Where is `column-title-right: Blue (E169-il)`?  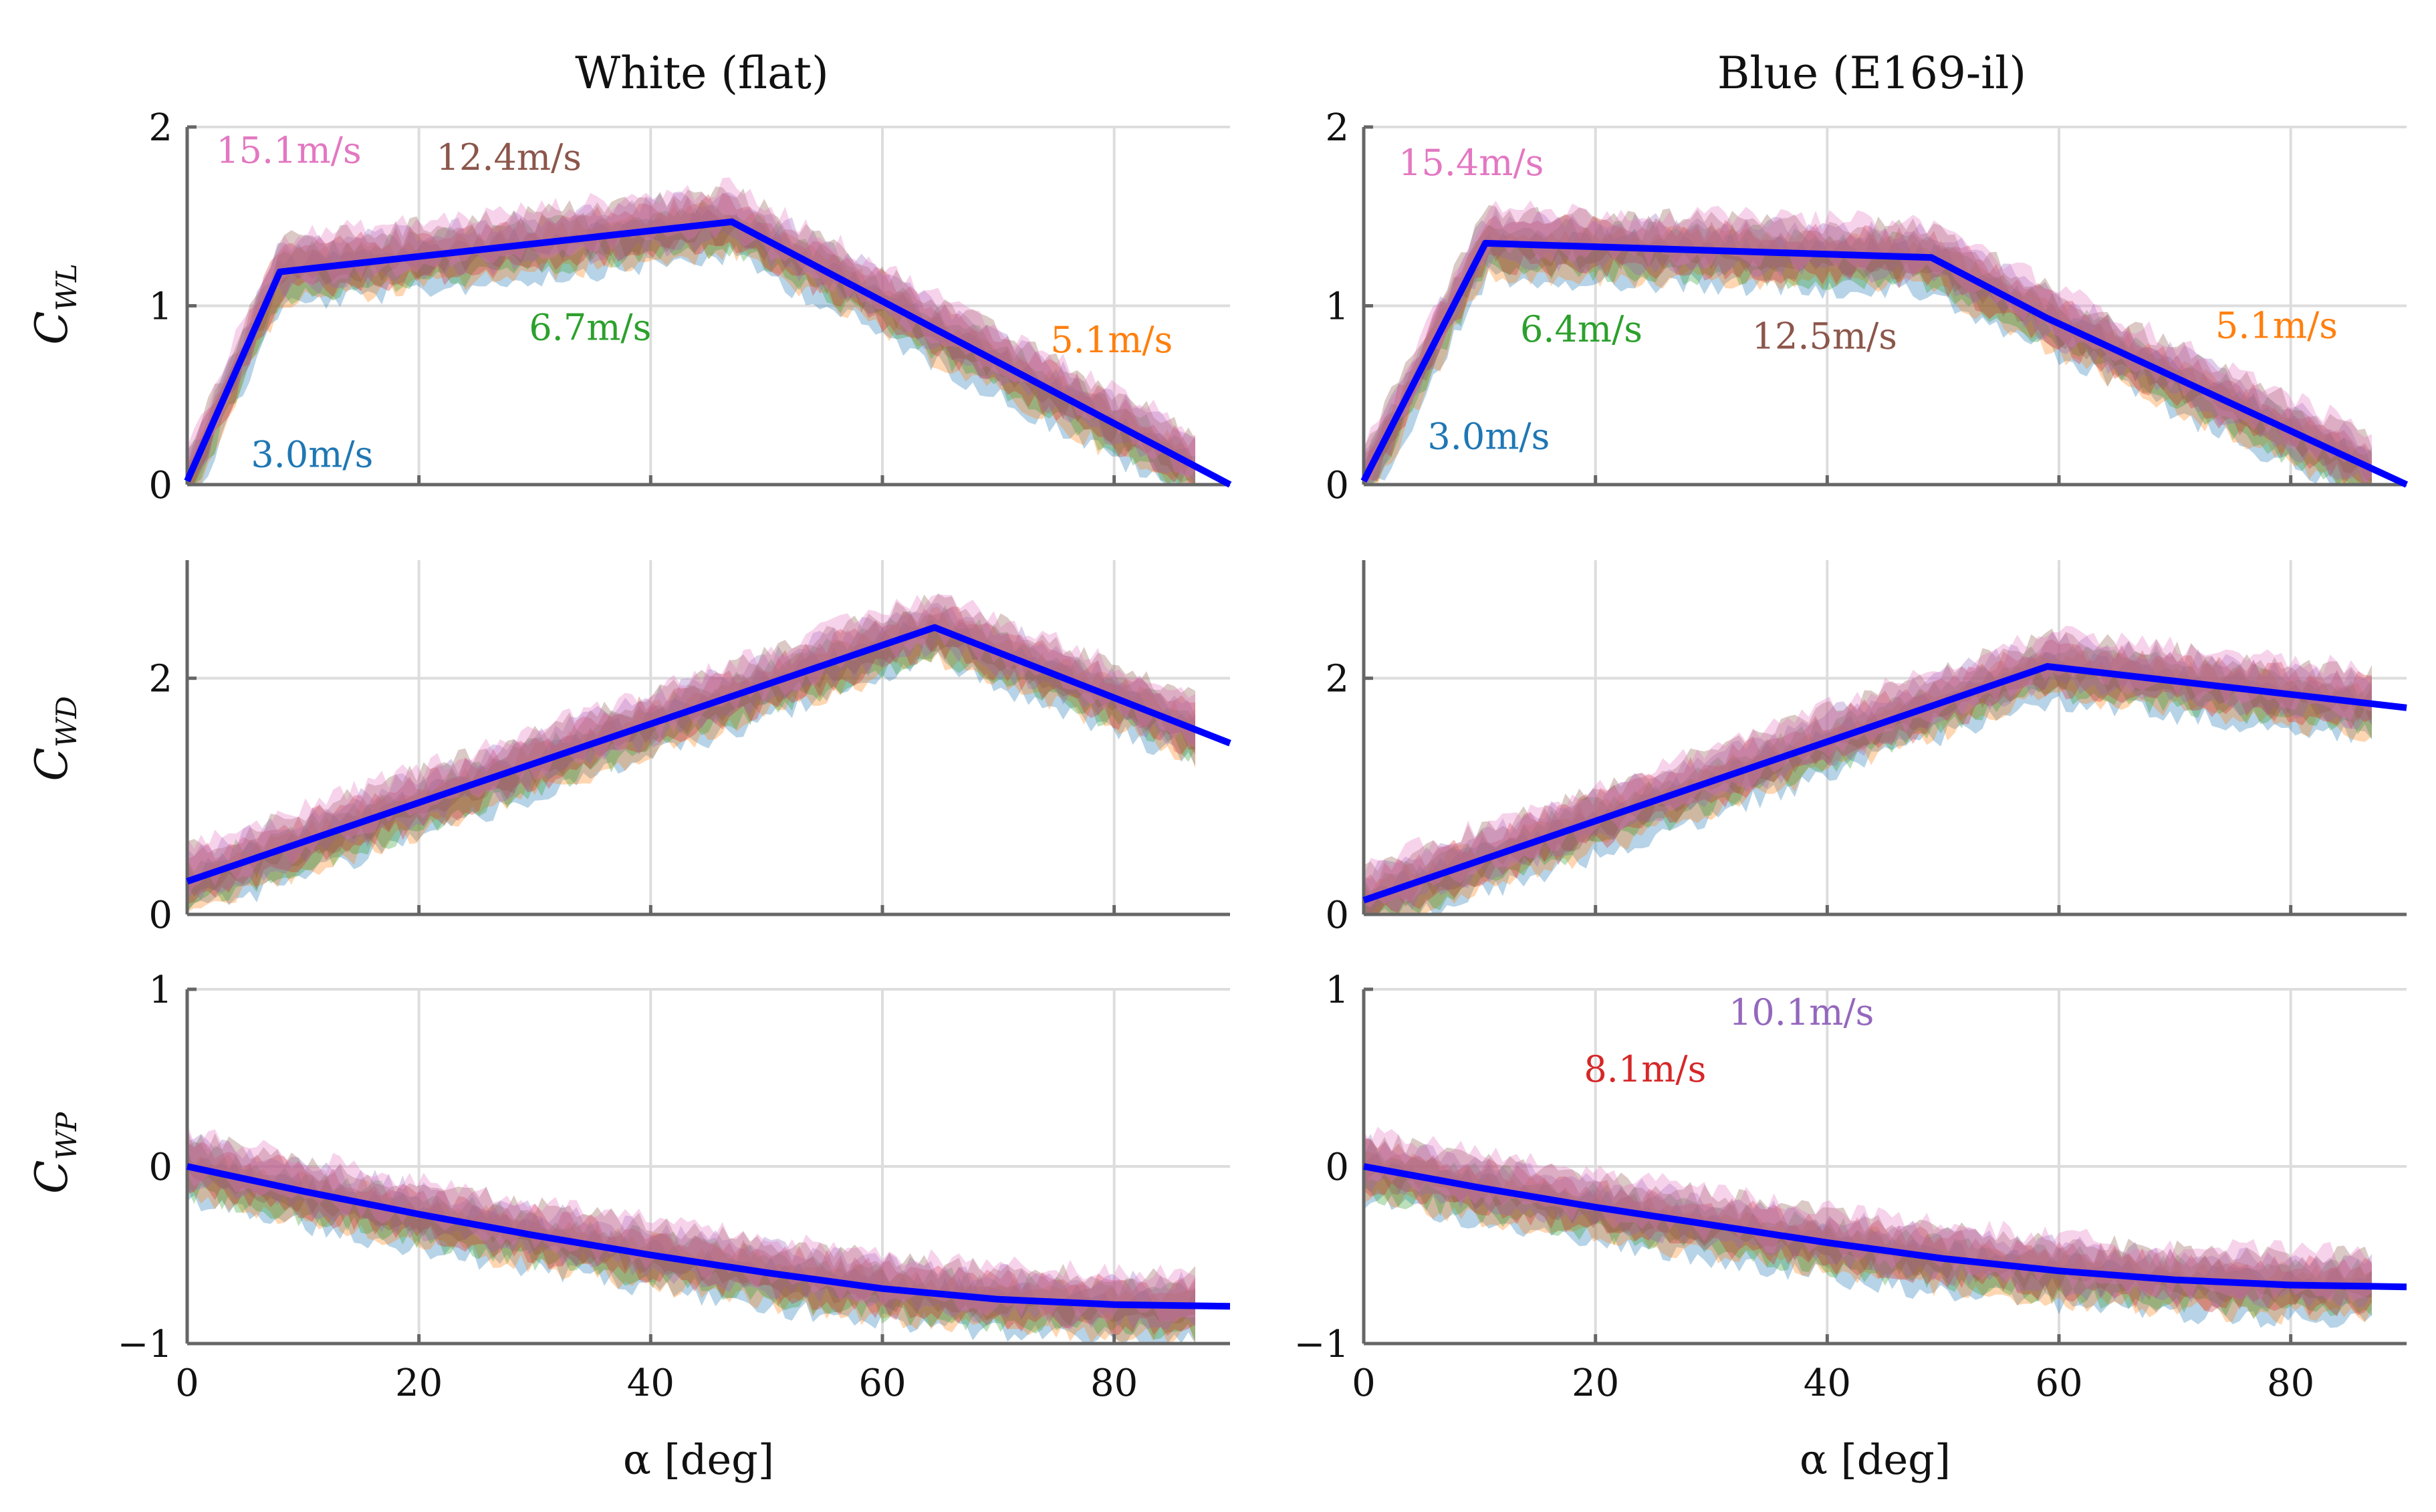 column-title-right: Blue (E169-il) is located at coordinates (1871, 73).